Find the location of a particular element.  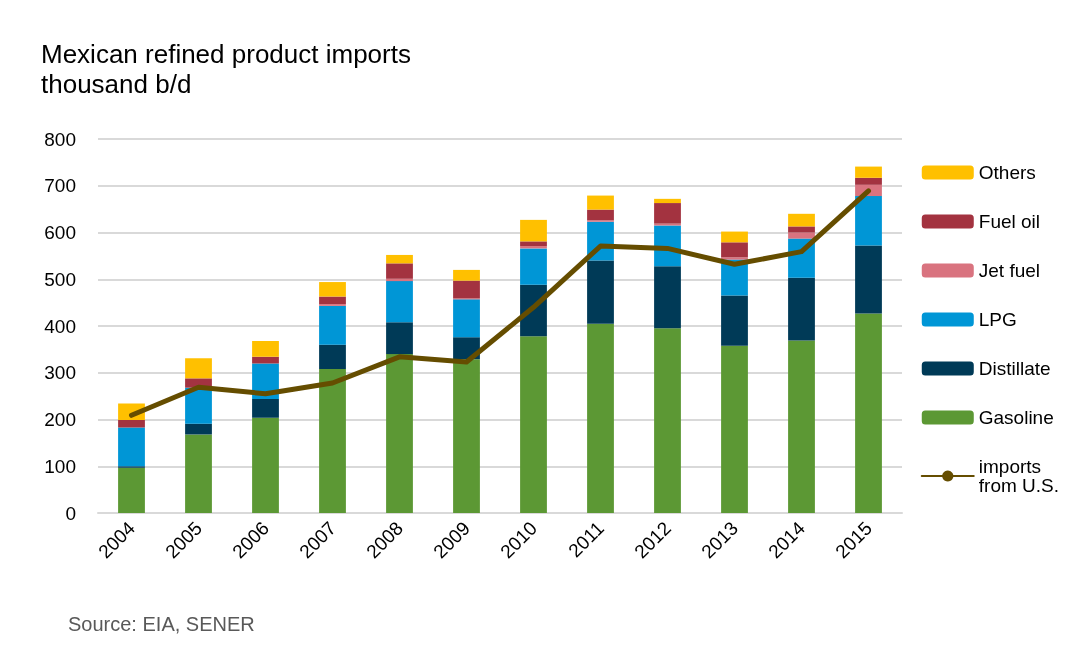

legend-label: Others is located at coordinates (1007, 172).